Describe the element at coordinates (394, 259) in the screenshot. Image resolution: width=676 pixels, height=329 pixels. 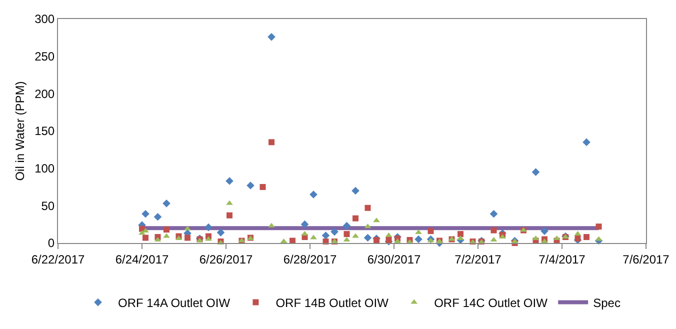
I see `x-tick-label: 6/30/2017` at that location.